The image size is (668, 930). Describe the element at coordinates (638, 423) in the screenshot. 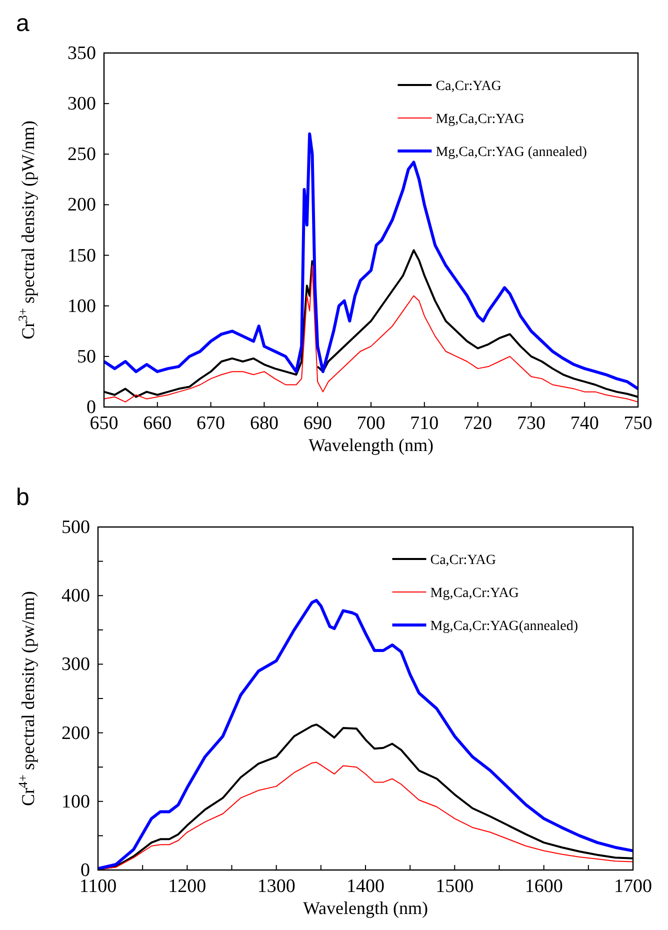

I see `x-tick-label: 750` at that location.